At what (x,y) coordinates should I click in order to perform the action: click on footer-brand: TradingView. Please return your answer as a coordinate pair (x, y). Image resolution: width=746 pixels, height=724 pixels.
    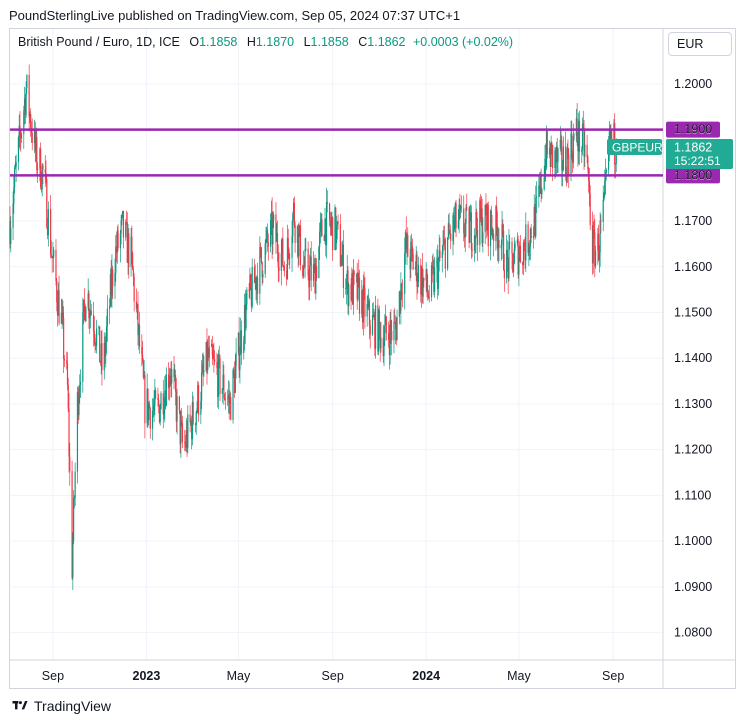
    Looking at the image, I should click on (61, 706).